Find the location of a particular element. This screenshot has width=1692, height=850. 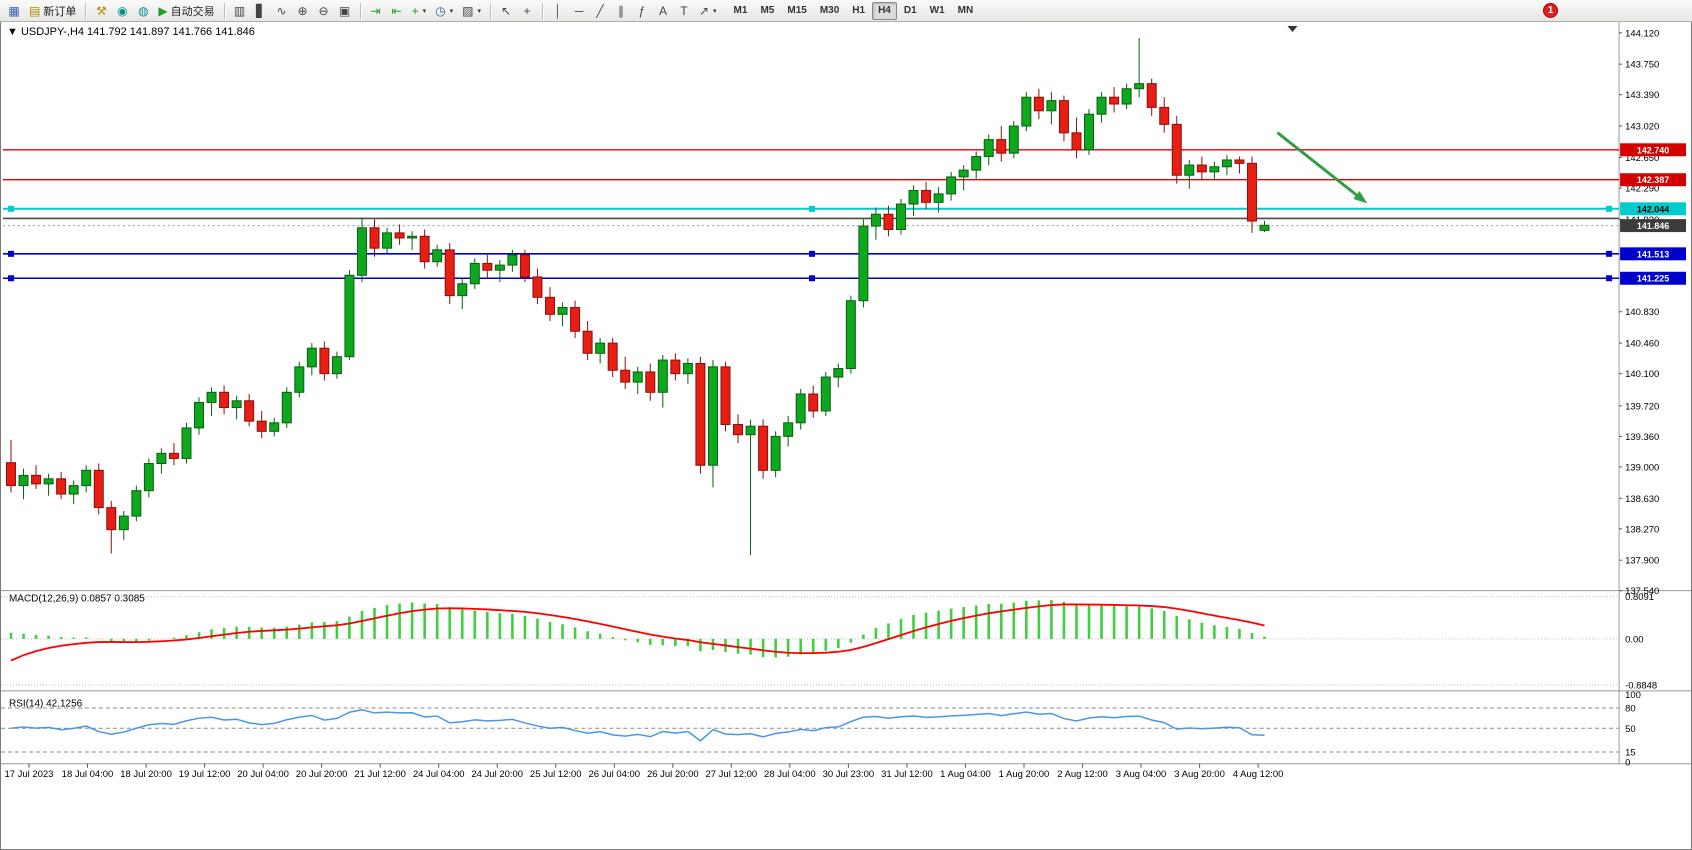

notification-badge: 1 is located at coordinates (1550, 10).